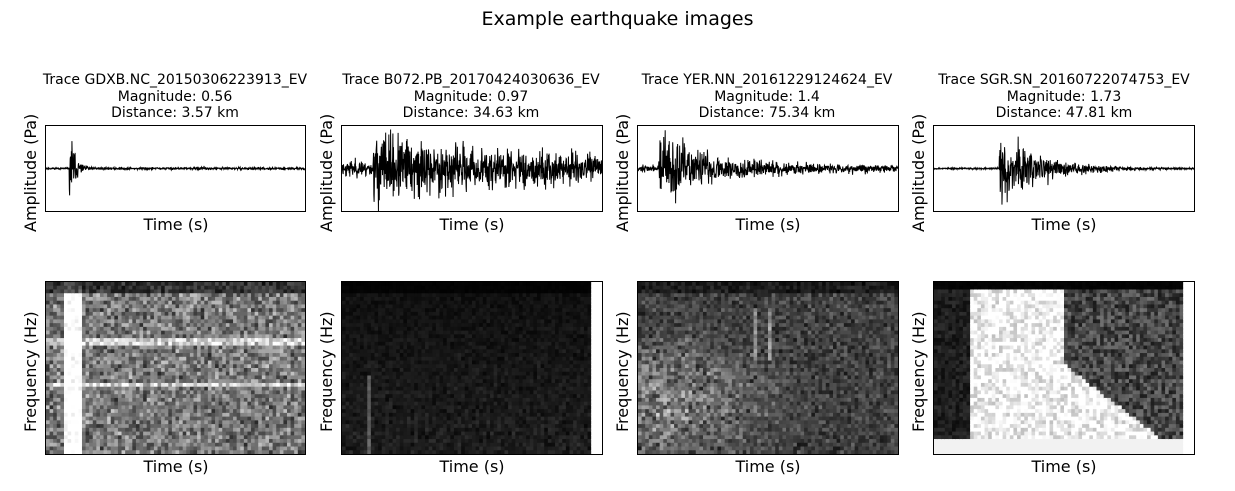 The image size is (1235, 491). Describe the element at coordinates (767, 80) in the screenshot. I see `trace-name: Trace YER.NN_20161229124624_EV` at that location.